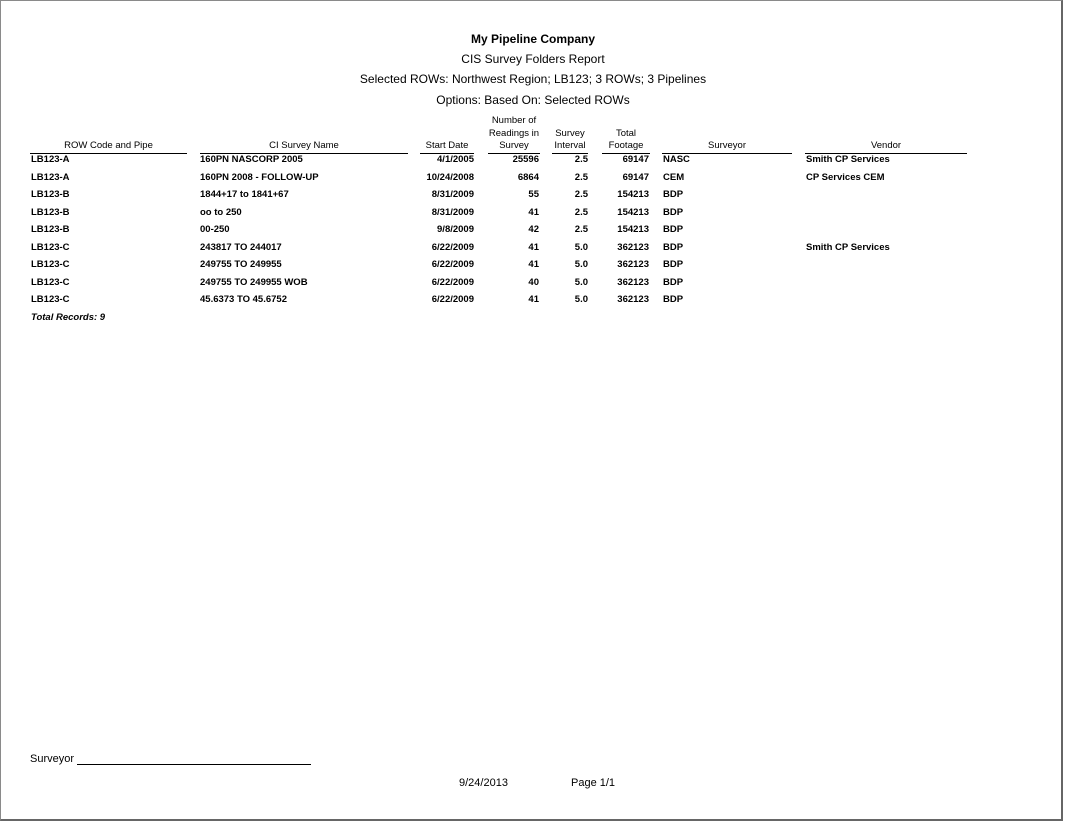  What do you see at coordinates (241, 247) in the screenshot?
I see `cell-survey-name: 243817 TO 244017` at bounding box center [241, 247].